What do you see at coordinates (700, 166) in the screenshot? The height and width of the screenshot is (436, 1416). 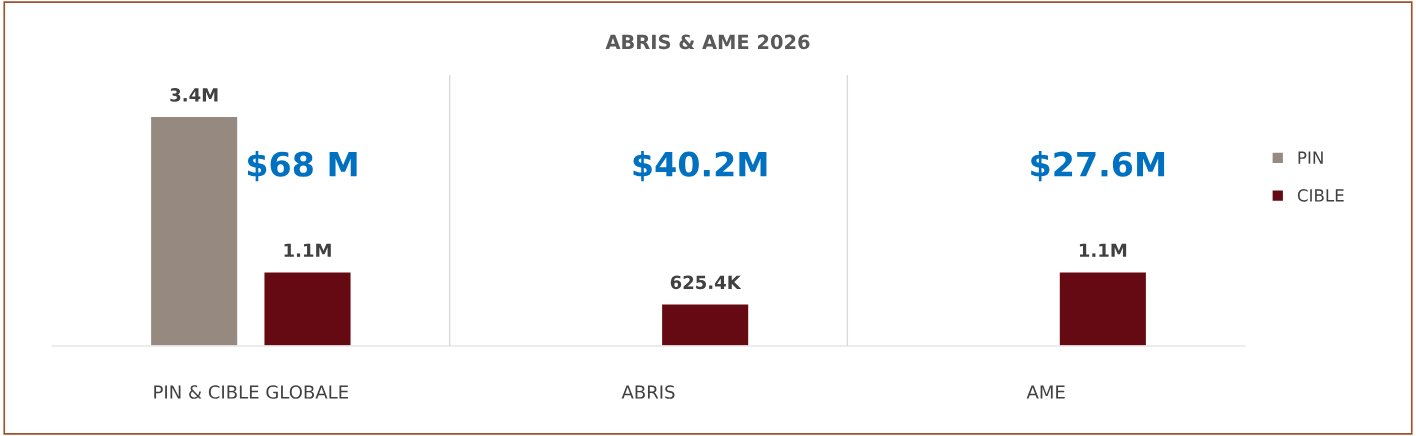 I see `annotation: $40.2M` at bounding box center [700, 166].